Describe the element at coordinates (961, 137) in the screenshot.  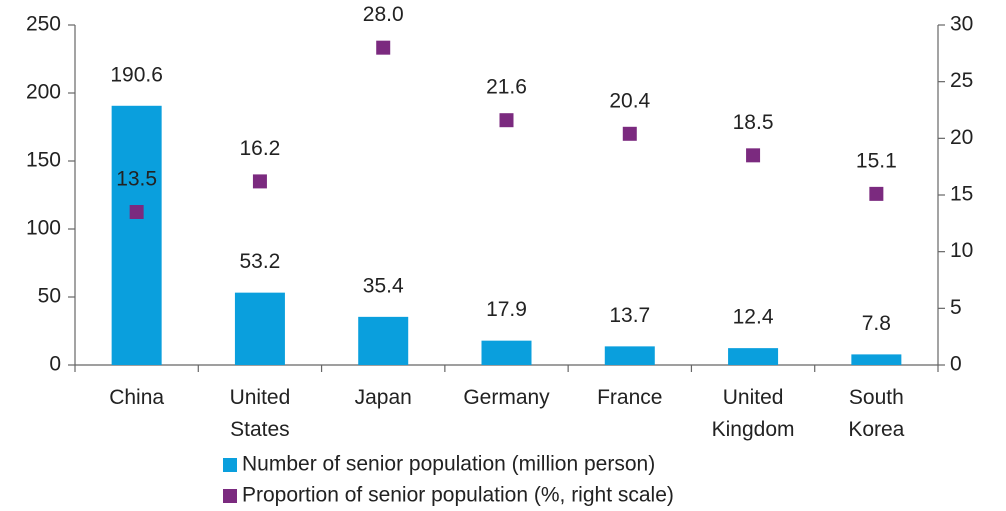
I see `y2-tick-label: 20` at that location.